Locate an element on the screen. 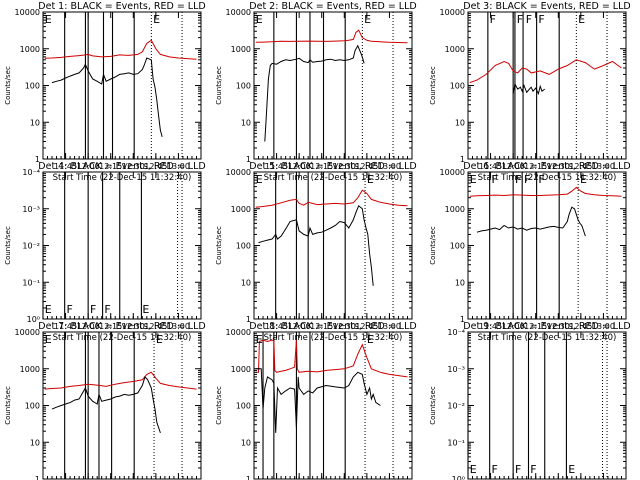  panel-title: Det 4: BLACK = Events, RED = LLD is located at coordinates (121, 166).